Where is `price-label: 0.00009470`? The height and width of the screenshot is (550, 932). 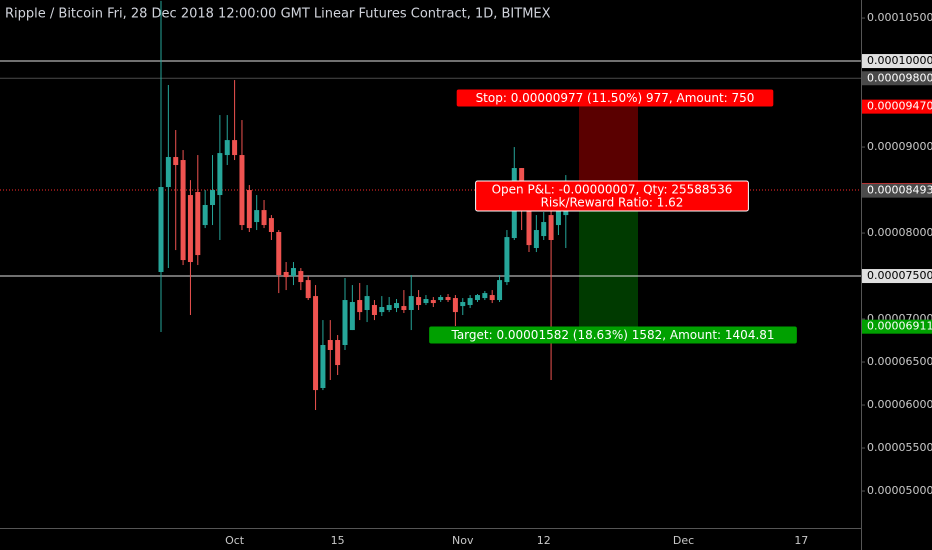 price-label: 0.00009470 is located at coordinates (899, 106).